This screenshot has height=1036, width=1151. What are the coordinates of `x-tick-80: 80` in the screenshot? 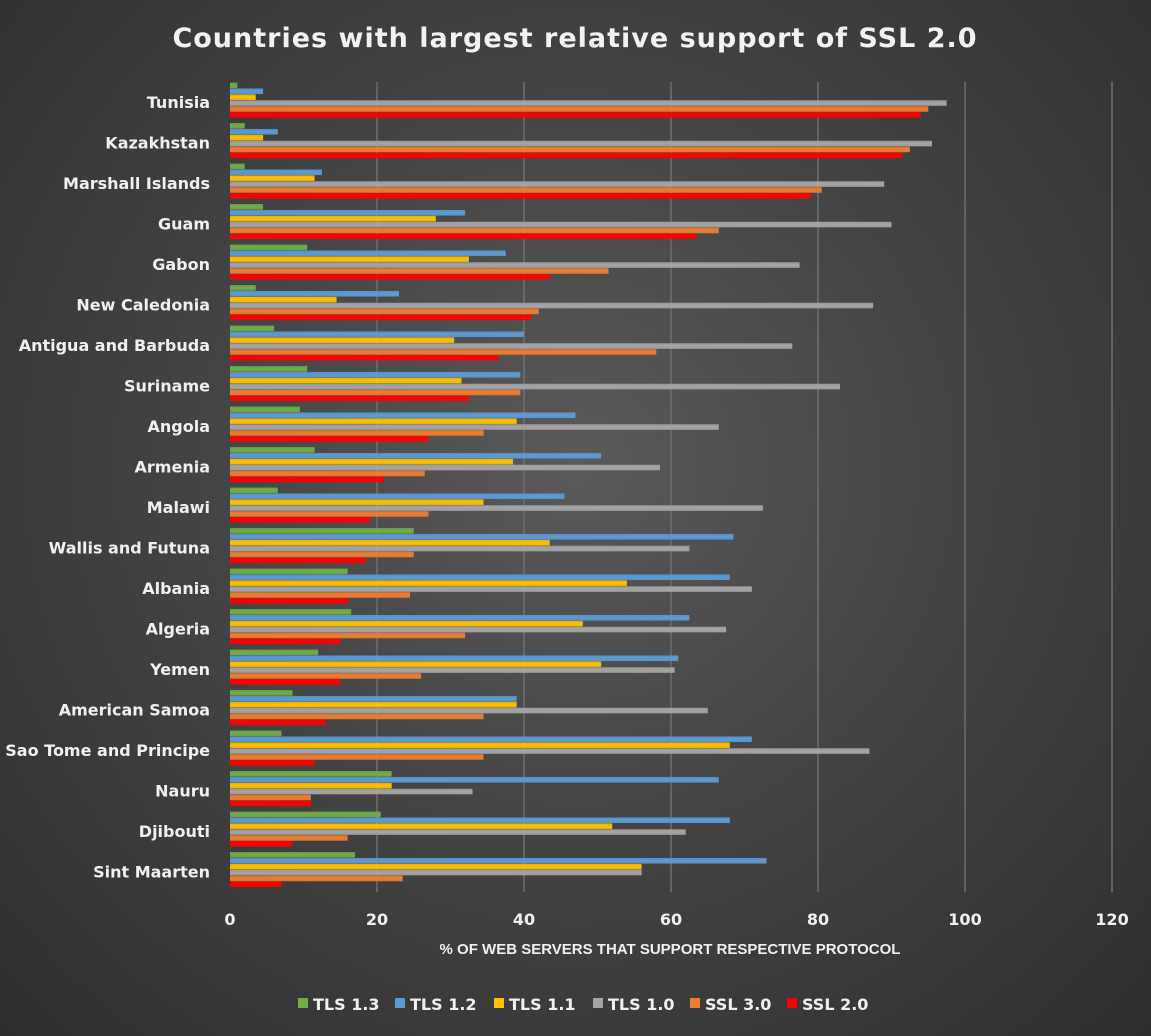 It's located at (818, 919).